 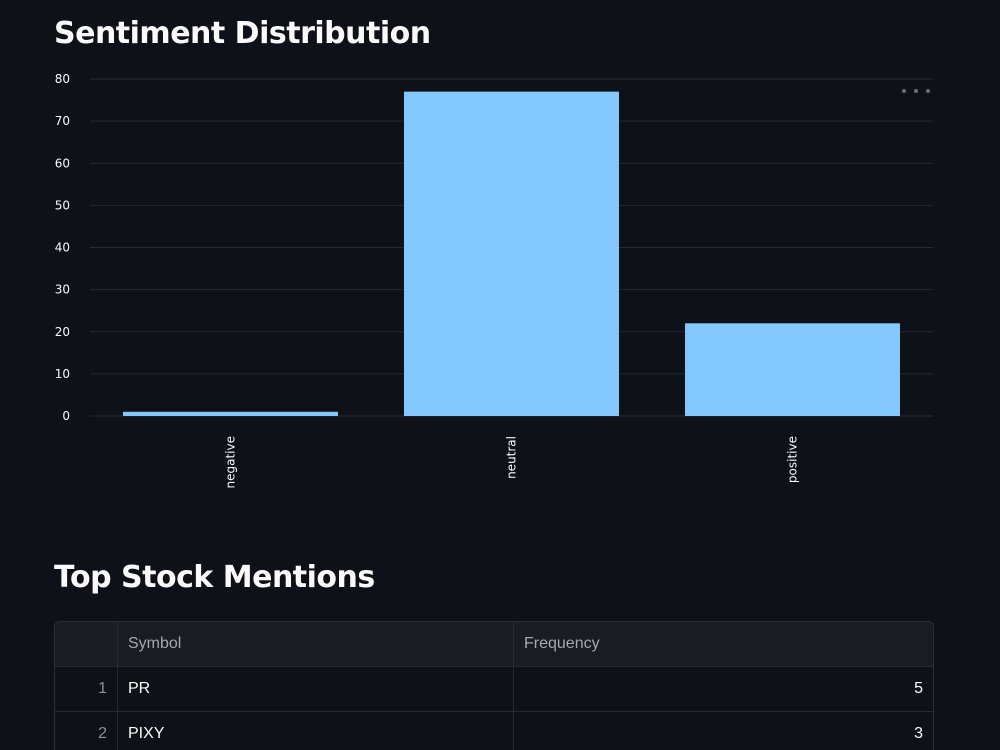 I want to click on table-header-row: Symbol Frequency, so click(x=494, y=644).